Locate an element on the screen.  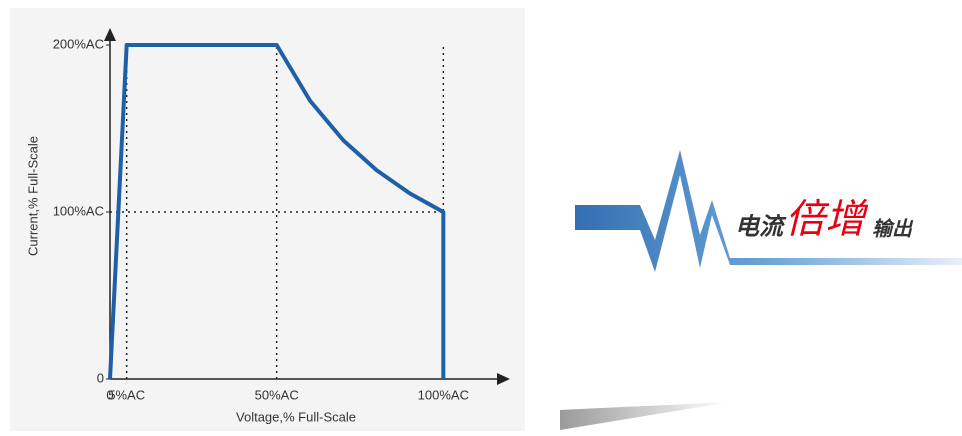
x-axis-arrow is located at coordinates (503, 379).